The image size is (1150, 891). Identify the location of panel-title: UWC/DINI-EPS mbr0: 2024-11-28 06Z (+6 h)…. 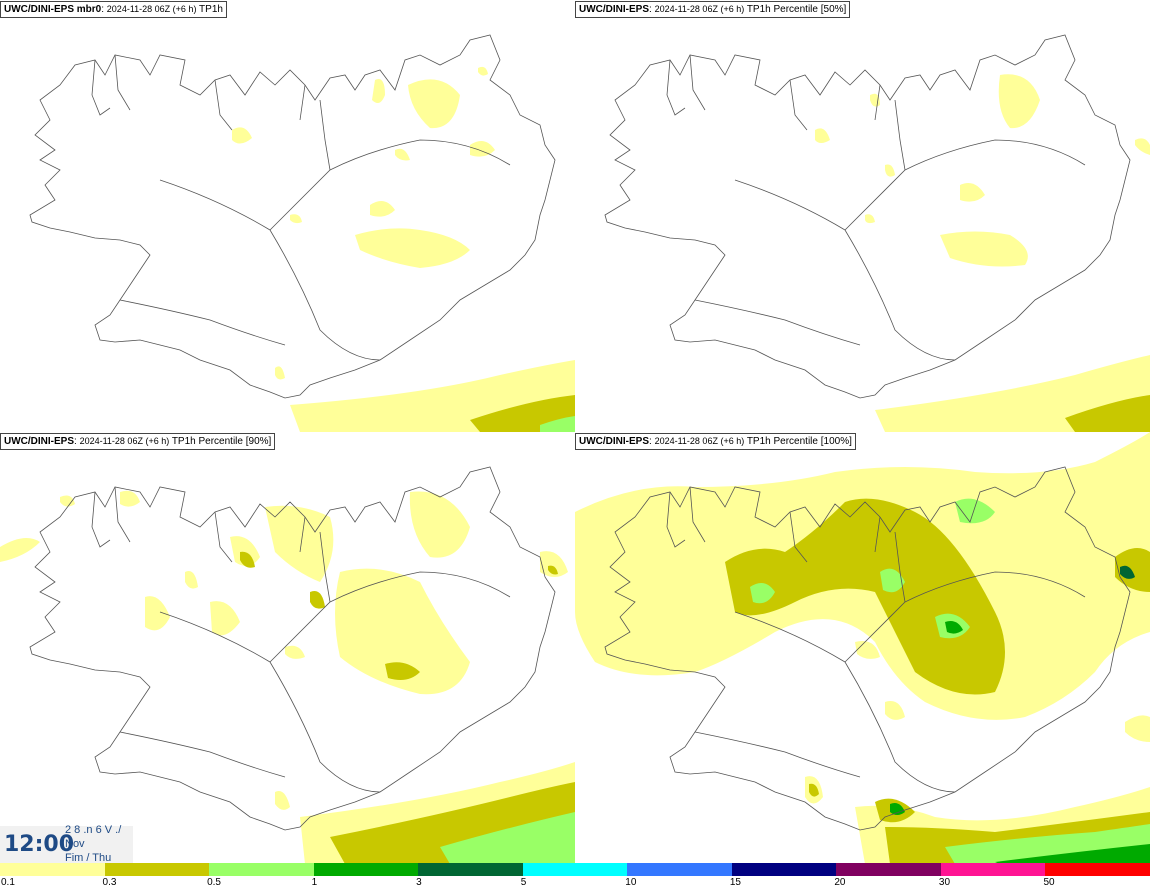
(113, 9).